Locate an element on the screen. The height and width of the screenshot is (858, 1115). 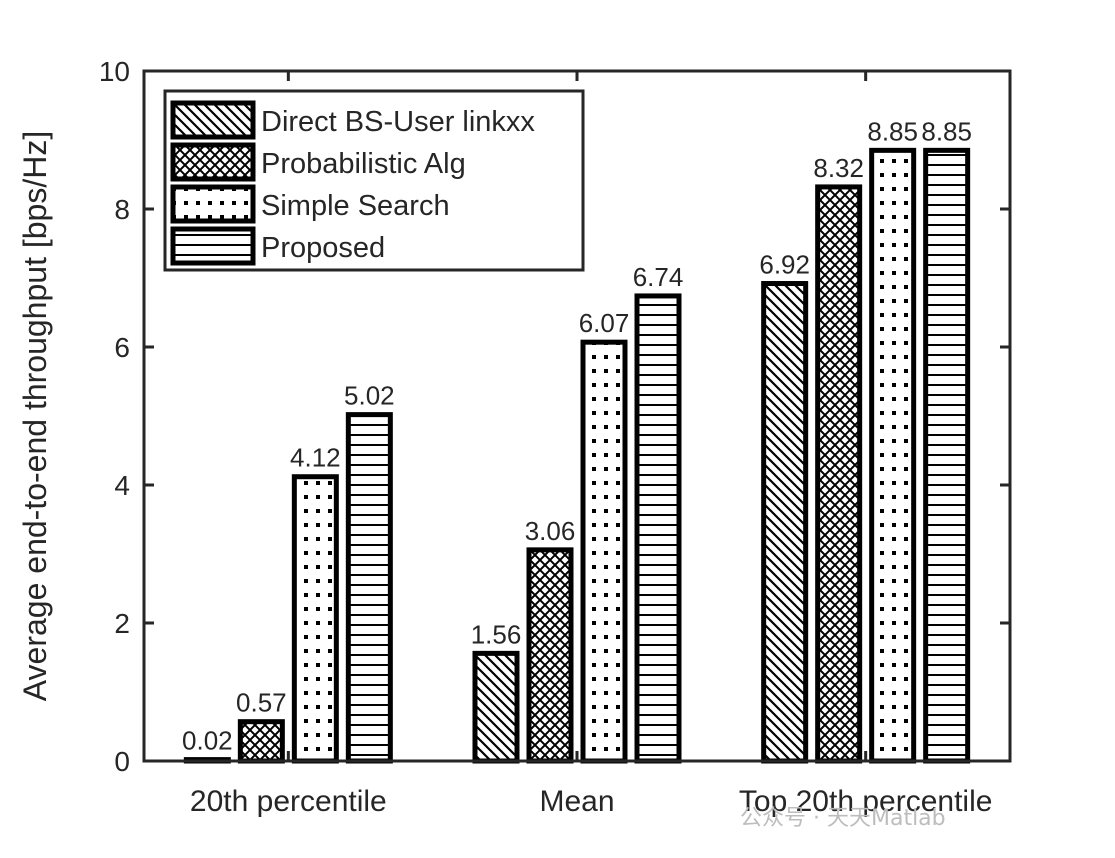
category-label: 20th percentile is located at coordinates (288, 801).